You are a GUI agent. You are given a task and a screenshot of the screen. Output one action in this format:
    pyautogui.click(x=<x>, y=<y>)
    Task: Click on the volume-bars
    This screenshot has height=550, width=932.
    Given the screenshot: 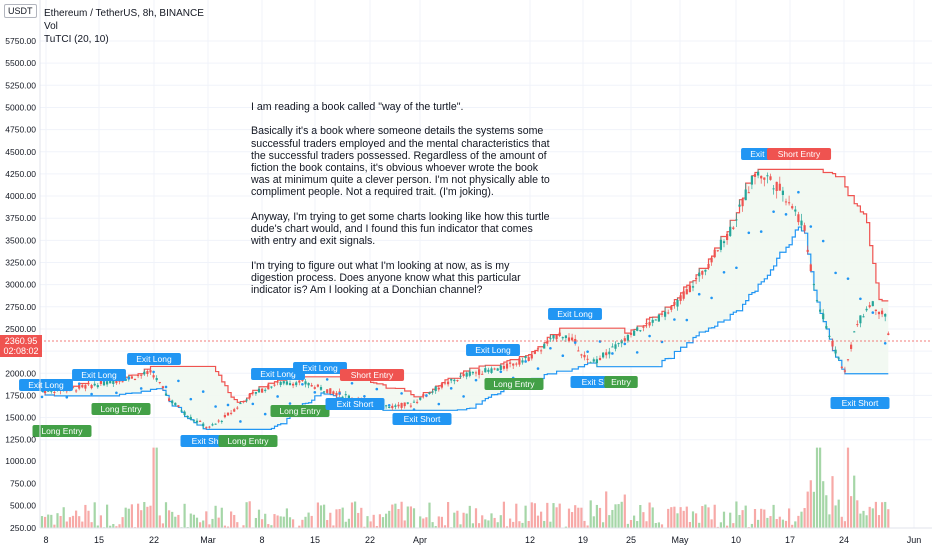 What is the action you would take?
    pyautogui.click(x=465, y=487)
    